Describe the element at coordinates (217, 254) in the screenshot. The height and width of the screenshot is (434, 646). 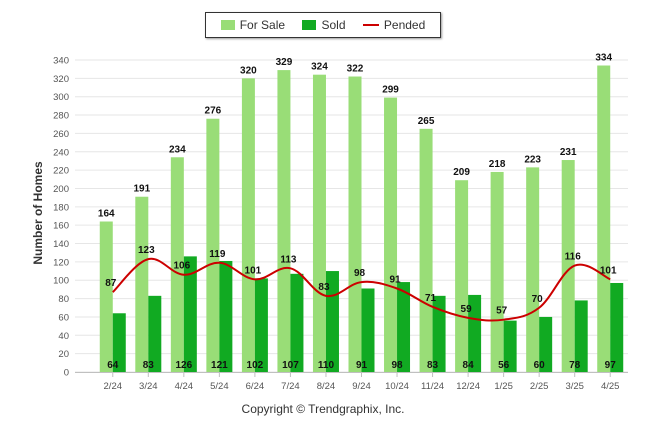
I see `pended-value-label: 119` at that location.